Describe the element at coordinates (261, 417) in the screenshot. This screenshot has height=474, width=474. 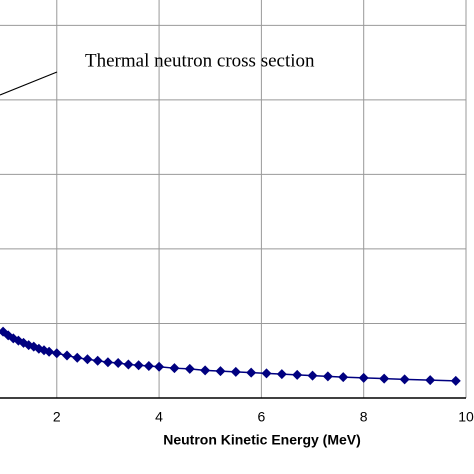
I see `x-tick-label: 6` at that location.